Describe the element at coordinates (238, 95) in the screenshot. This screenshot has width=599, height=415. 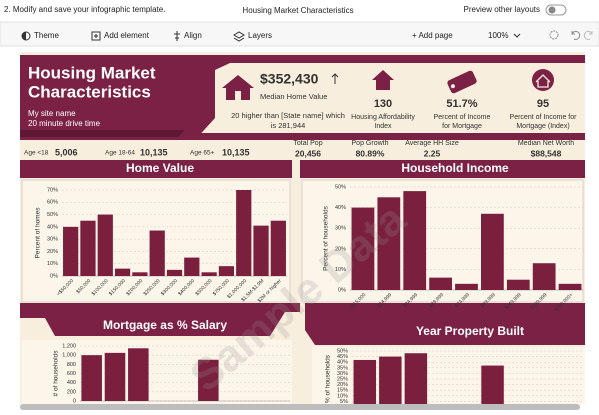
I see `home-icon-door` at that location.